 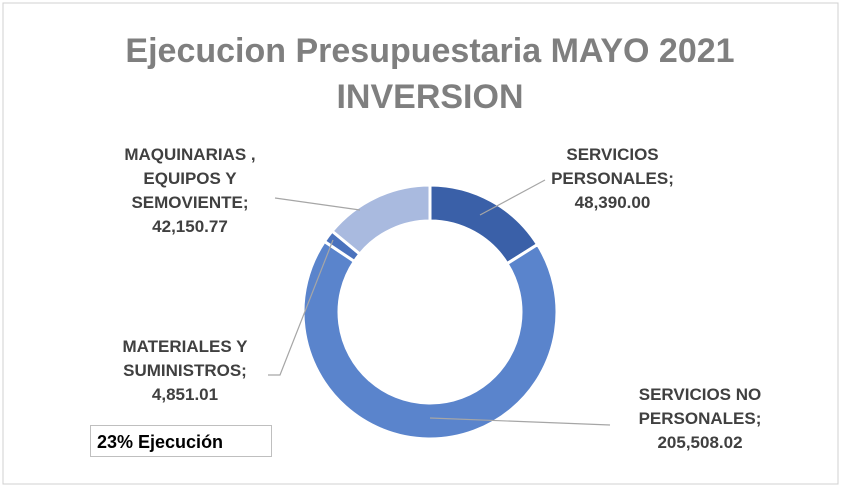 What do you see at coordinates (185, 394) in the screenshot?
I see `value-label: 4,851.01` at bounding box center [185, 394].